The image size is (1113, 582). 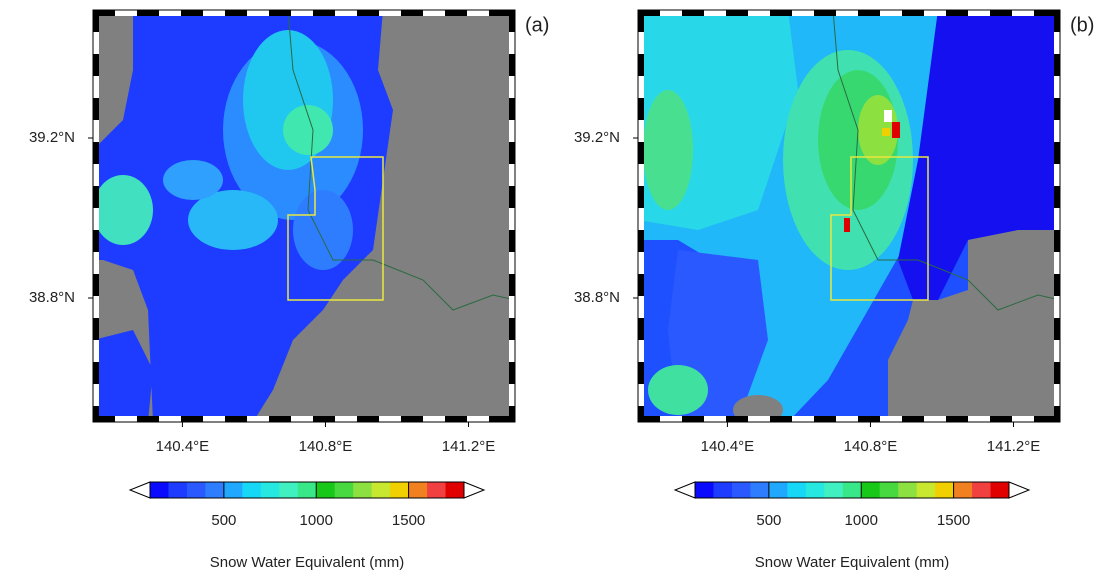 What do you see at coordinates (537, 25) in the screenshot?
I see `panel-label: (a)` at bounding box center [537, 25].